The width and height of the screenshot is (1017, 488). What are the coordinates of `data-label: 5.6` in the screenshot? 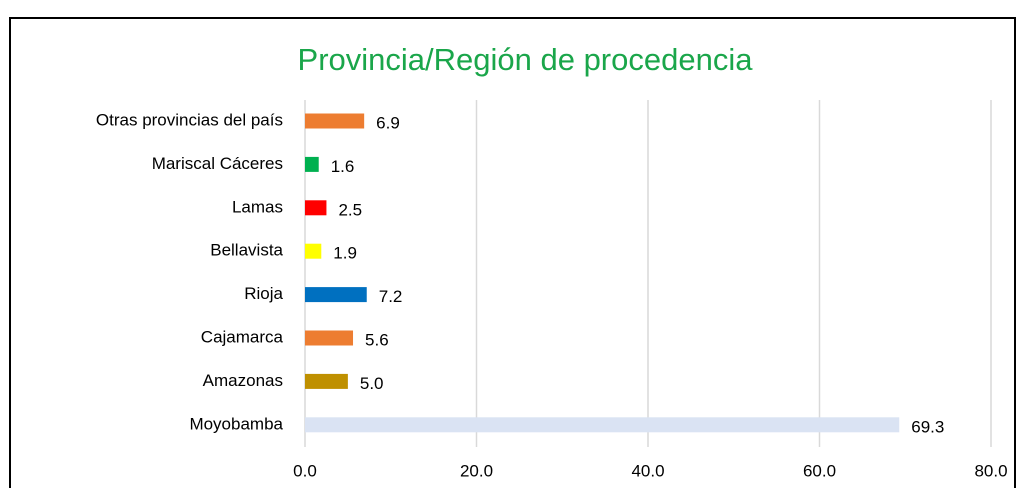 It's located at (377, 339).